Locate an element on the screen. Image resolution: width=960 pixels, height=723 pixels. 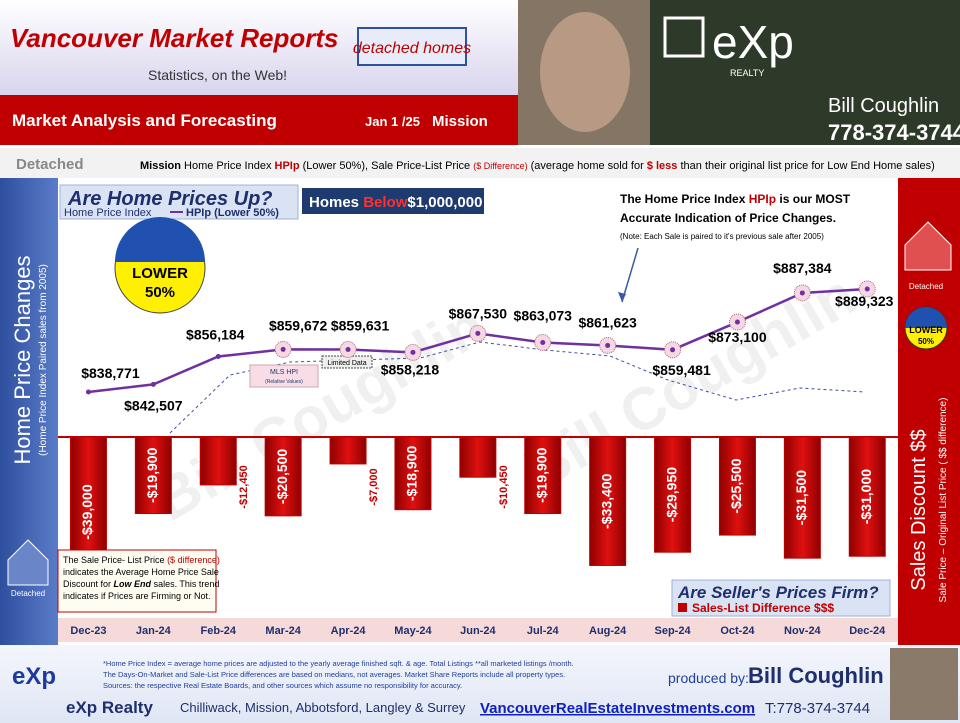
report-date: Jan 1 /25 is located at coordinates (392, 121).